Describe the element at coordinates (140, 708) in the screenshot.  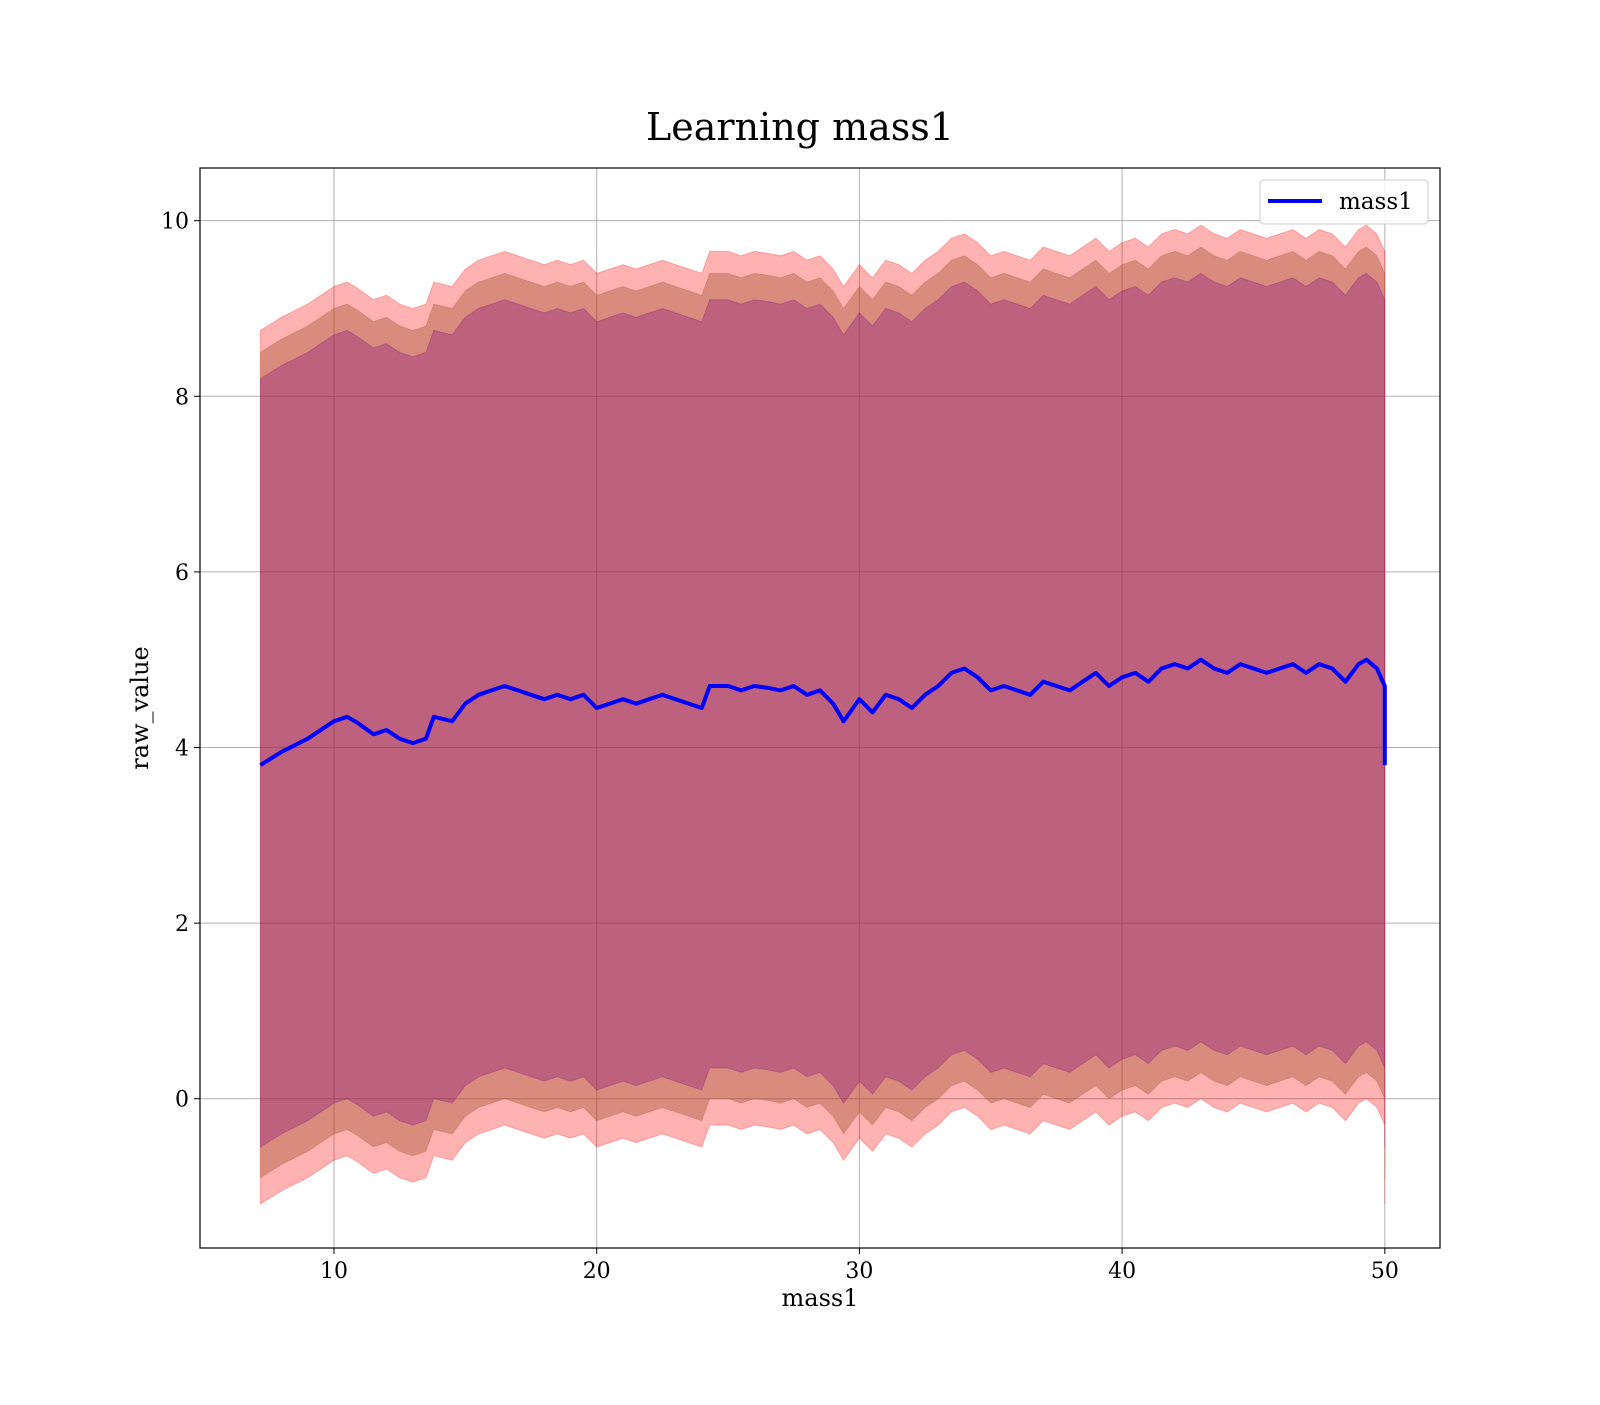
I see `y-axis-label: raw_value` at that location.